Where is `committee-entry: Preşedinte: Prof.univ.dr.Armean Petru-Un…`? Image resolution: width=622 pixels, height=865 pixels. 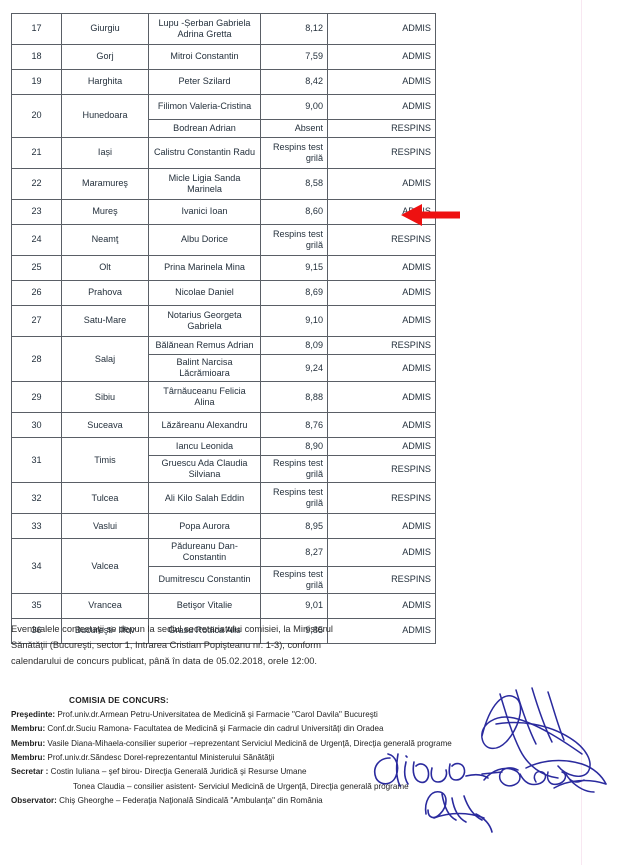 committee-entry: Preşedinte: Prof.univ.dr.Armean Petru-Un… is located at coordinates (311, 715).